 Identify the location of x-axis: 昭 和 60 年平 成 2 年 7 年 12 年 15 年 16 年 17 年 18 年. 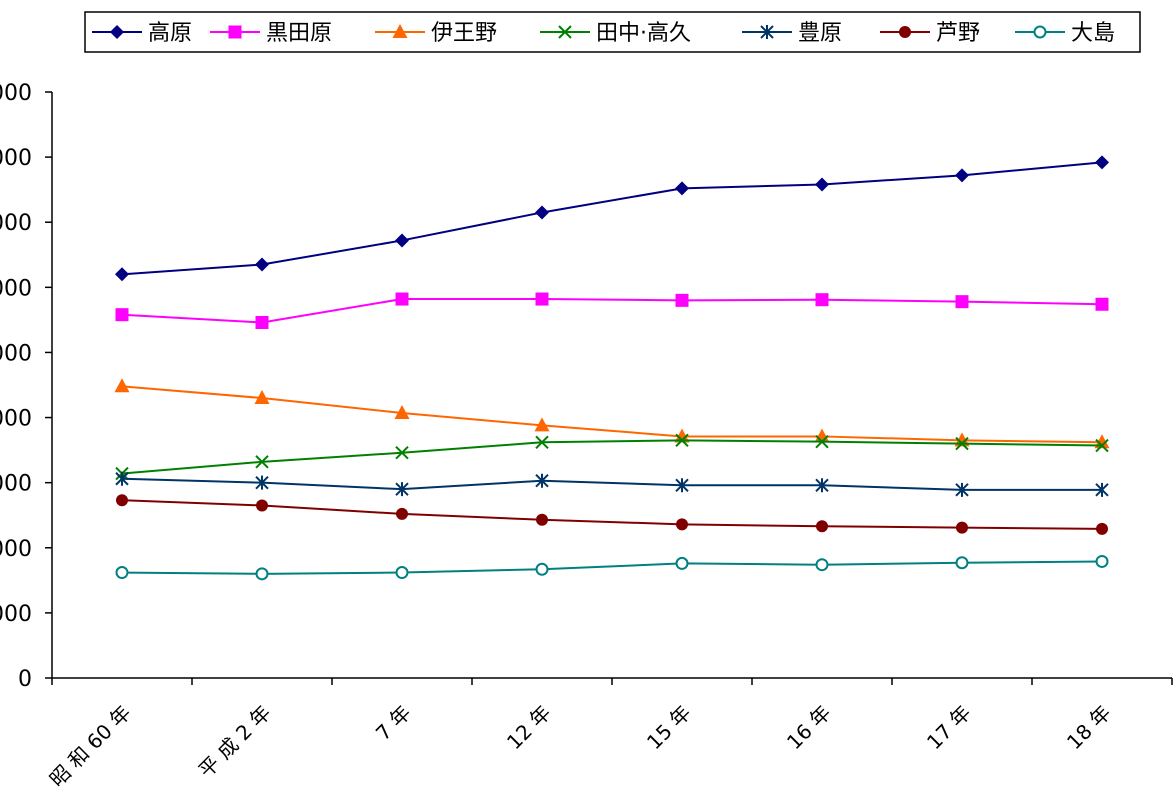
(609, 734).